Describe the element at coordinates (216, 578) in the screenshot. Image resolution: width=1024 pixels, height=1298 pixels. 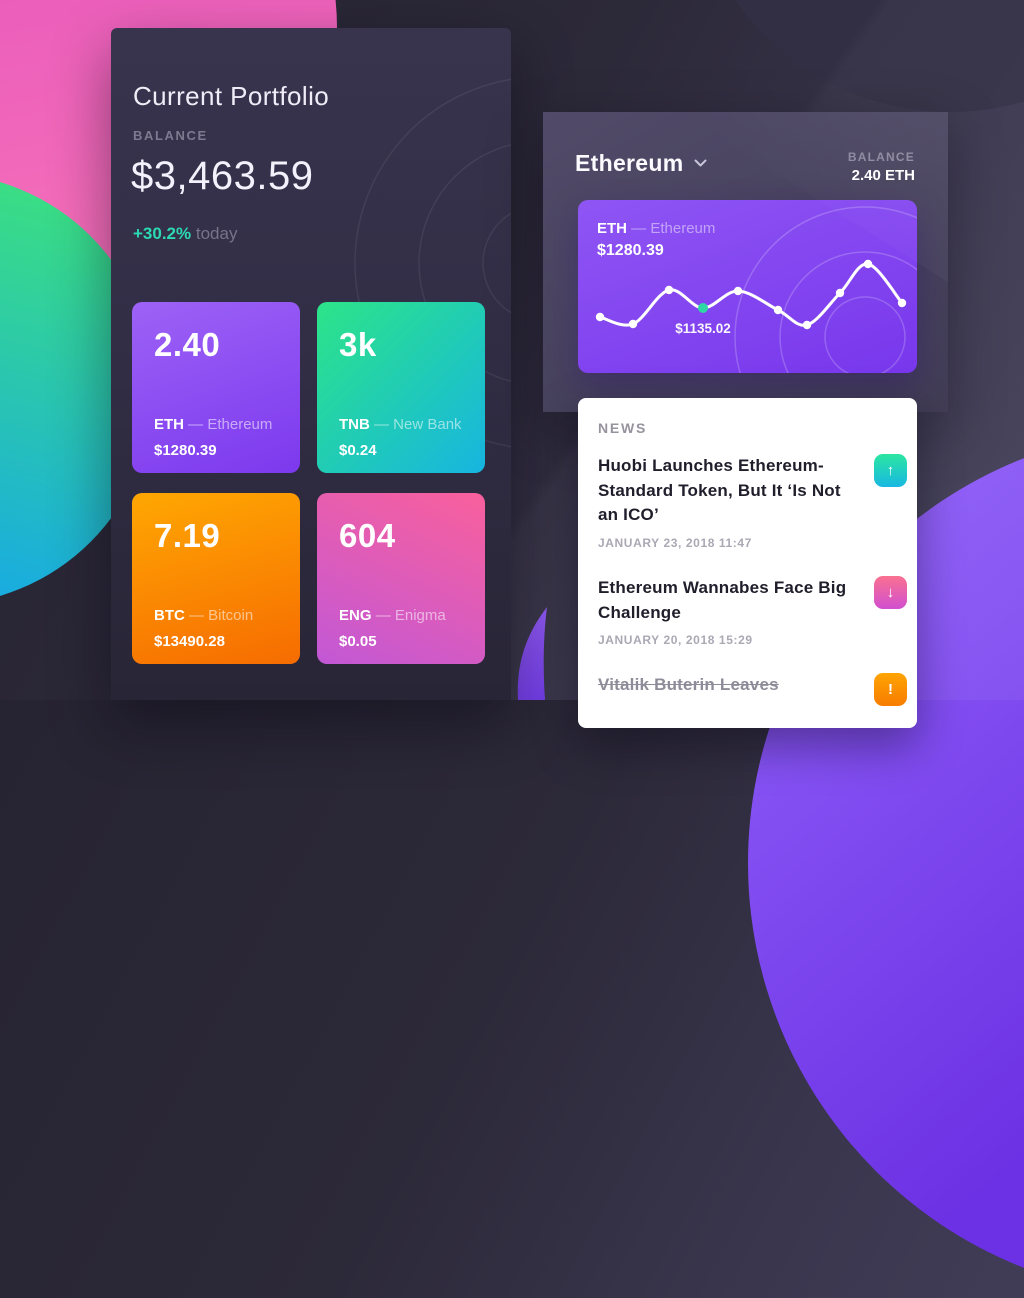
I see `coin-card-btc: 7.19 BTC — Bitcoin $13490.28` at that location.